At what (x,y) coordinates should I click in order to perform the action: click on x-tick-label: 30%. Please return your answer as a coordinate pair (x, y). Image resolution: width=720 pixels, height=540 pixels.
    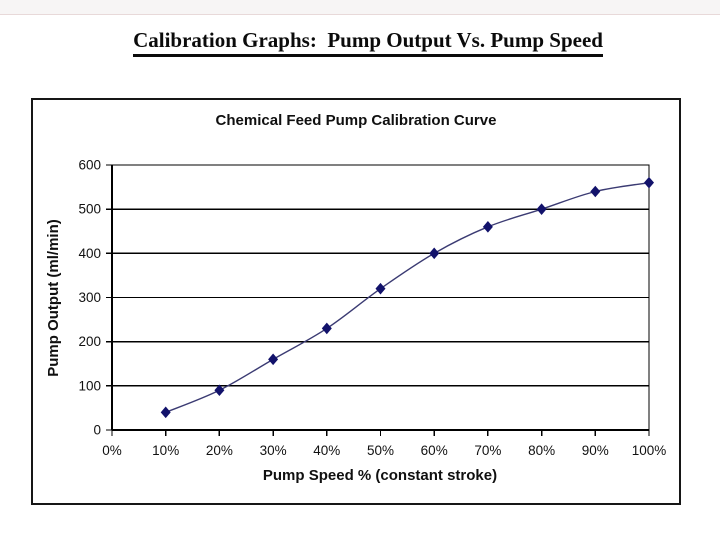
    Looking at the image, I should click on (273, 450).